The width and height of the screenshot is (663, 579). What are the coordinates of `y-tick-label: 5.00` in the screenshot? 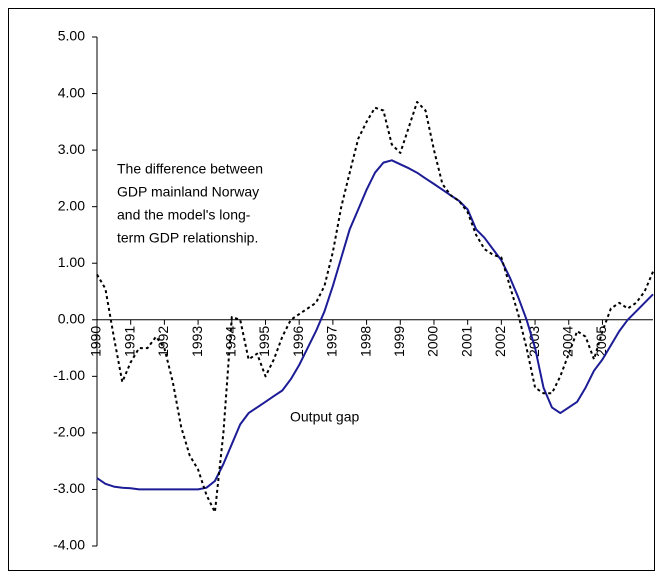 It's located at (71, 36).